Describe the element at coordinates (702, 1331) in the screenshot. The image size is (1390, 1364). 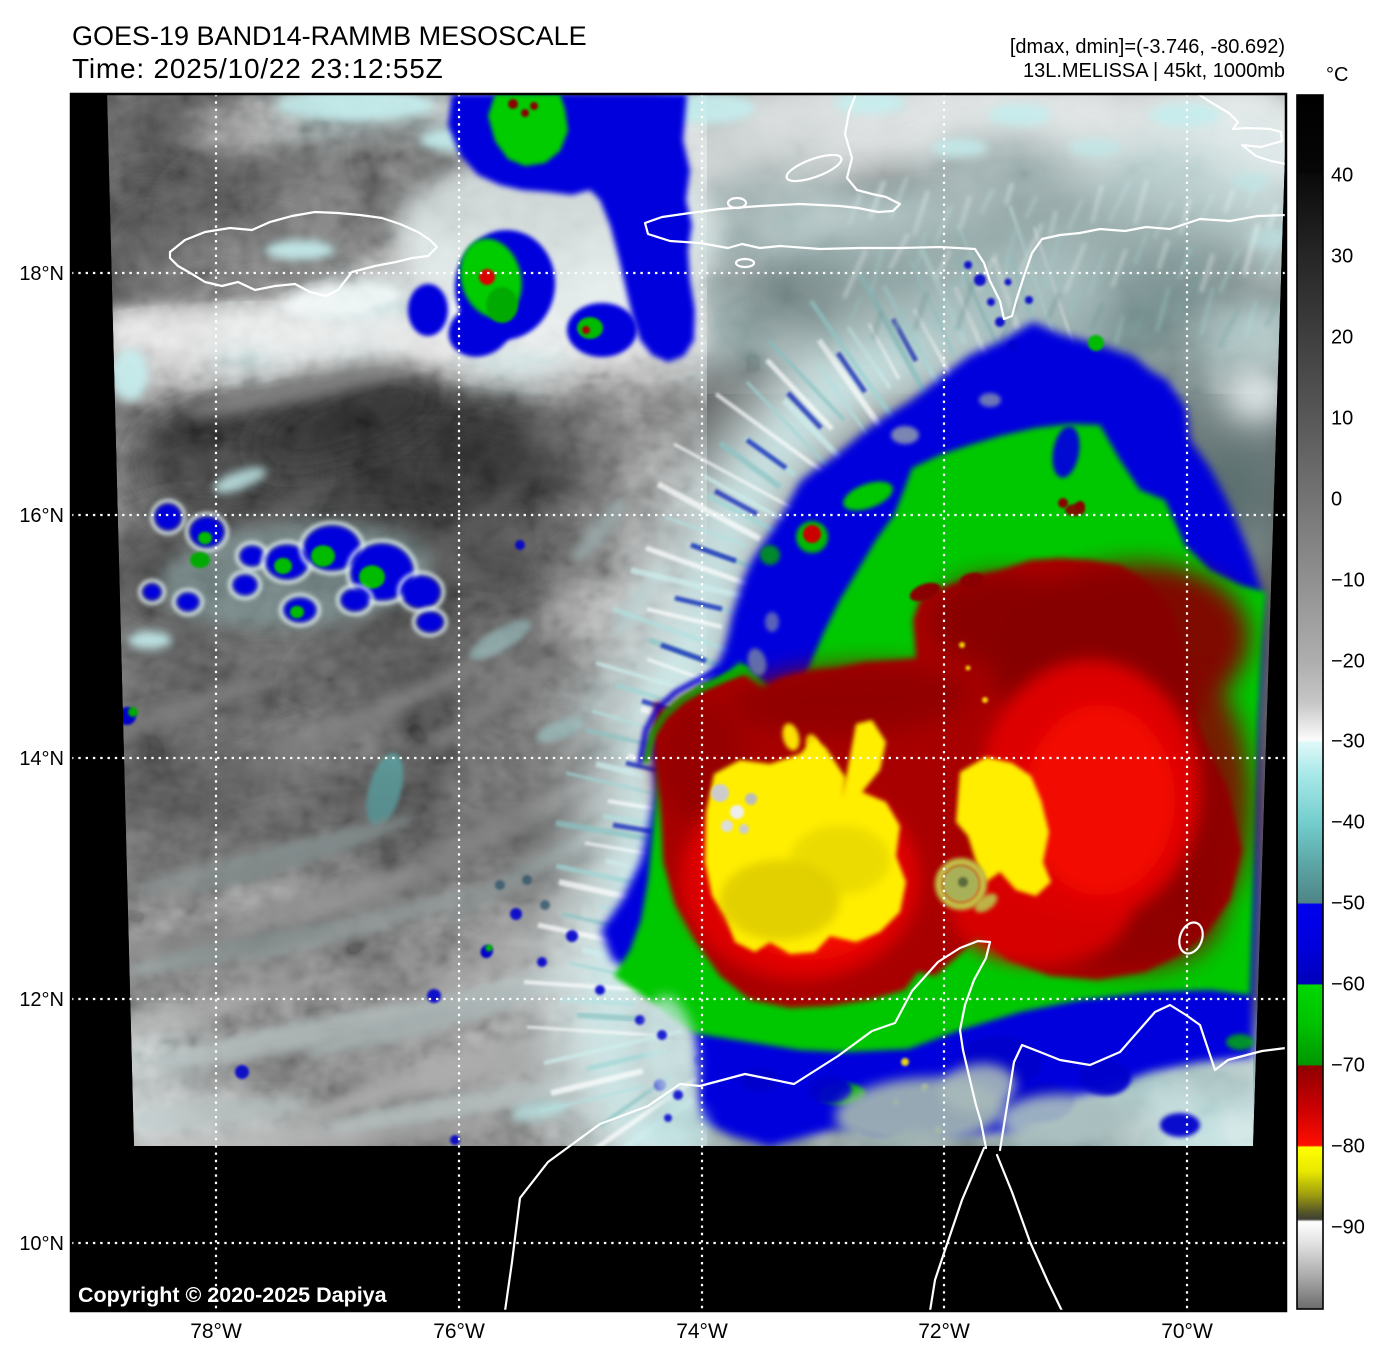
I see `svg-text: 74°W` at that location.